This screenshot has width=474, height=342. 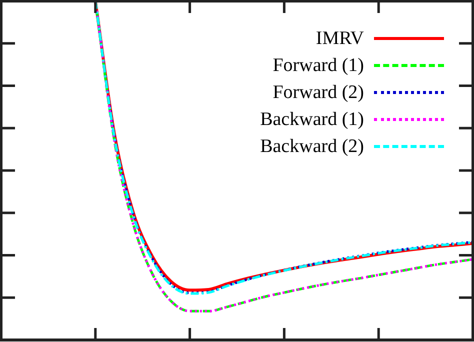 What do you see at coordinates (312, 120) in the screenshot?
I see `legend-label: Backward (1)` at bounding box center [312, 120].